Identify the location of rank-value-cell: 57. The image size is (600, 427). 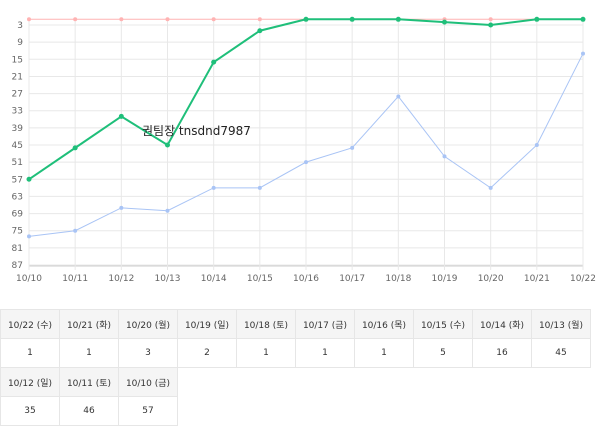
(148, 411).